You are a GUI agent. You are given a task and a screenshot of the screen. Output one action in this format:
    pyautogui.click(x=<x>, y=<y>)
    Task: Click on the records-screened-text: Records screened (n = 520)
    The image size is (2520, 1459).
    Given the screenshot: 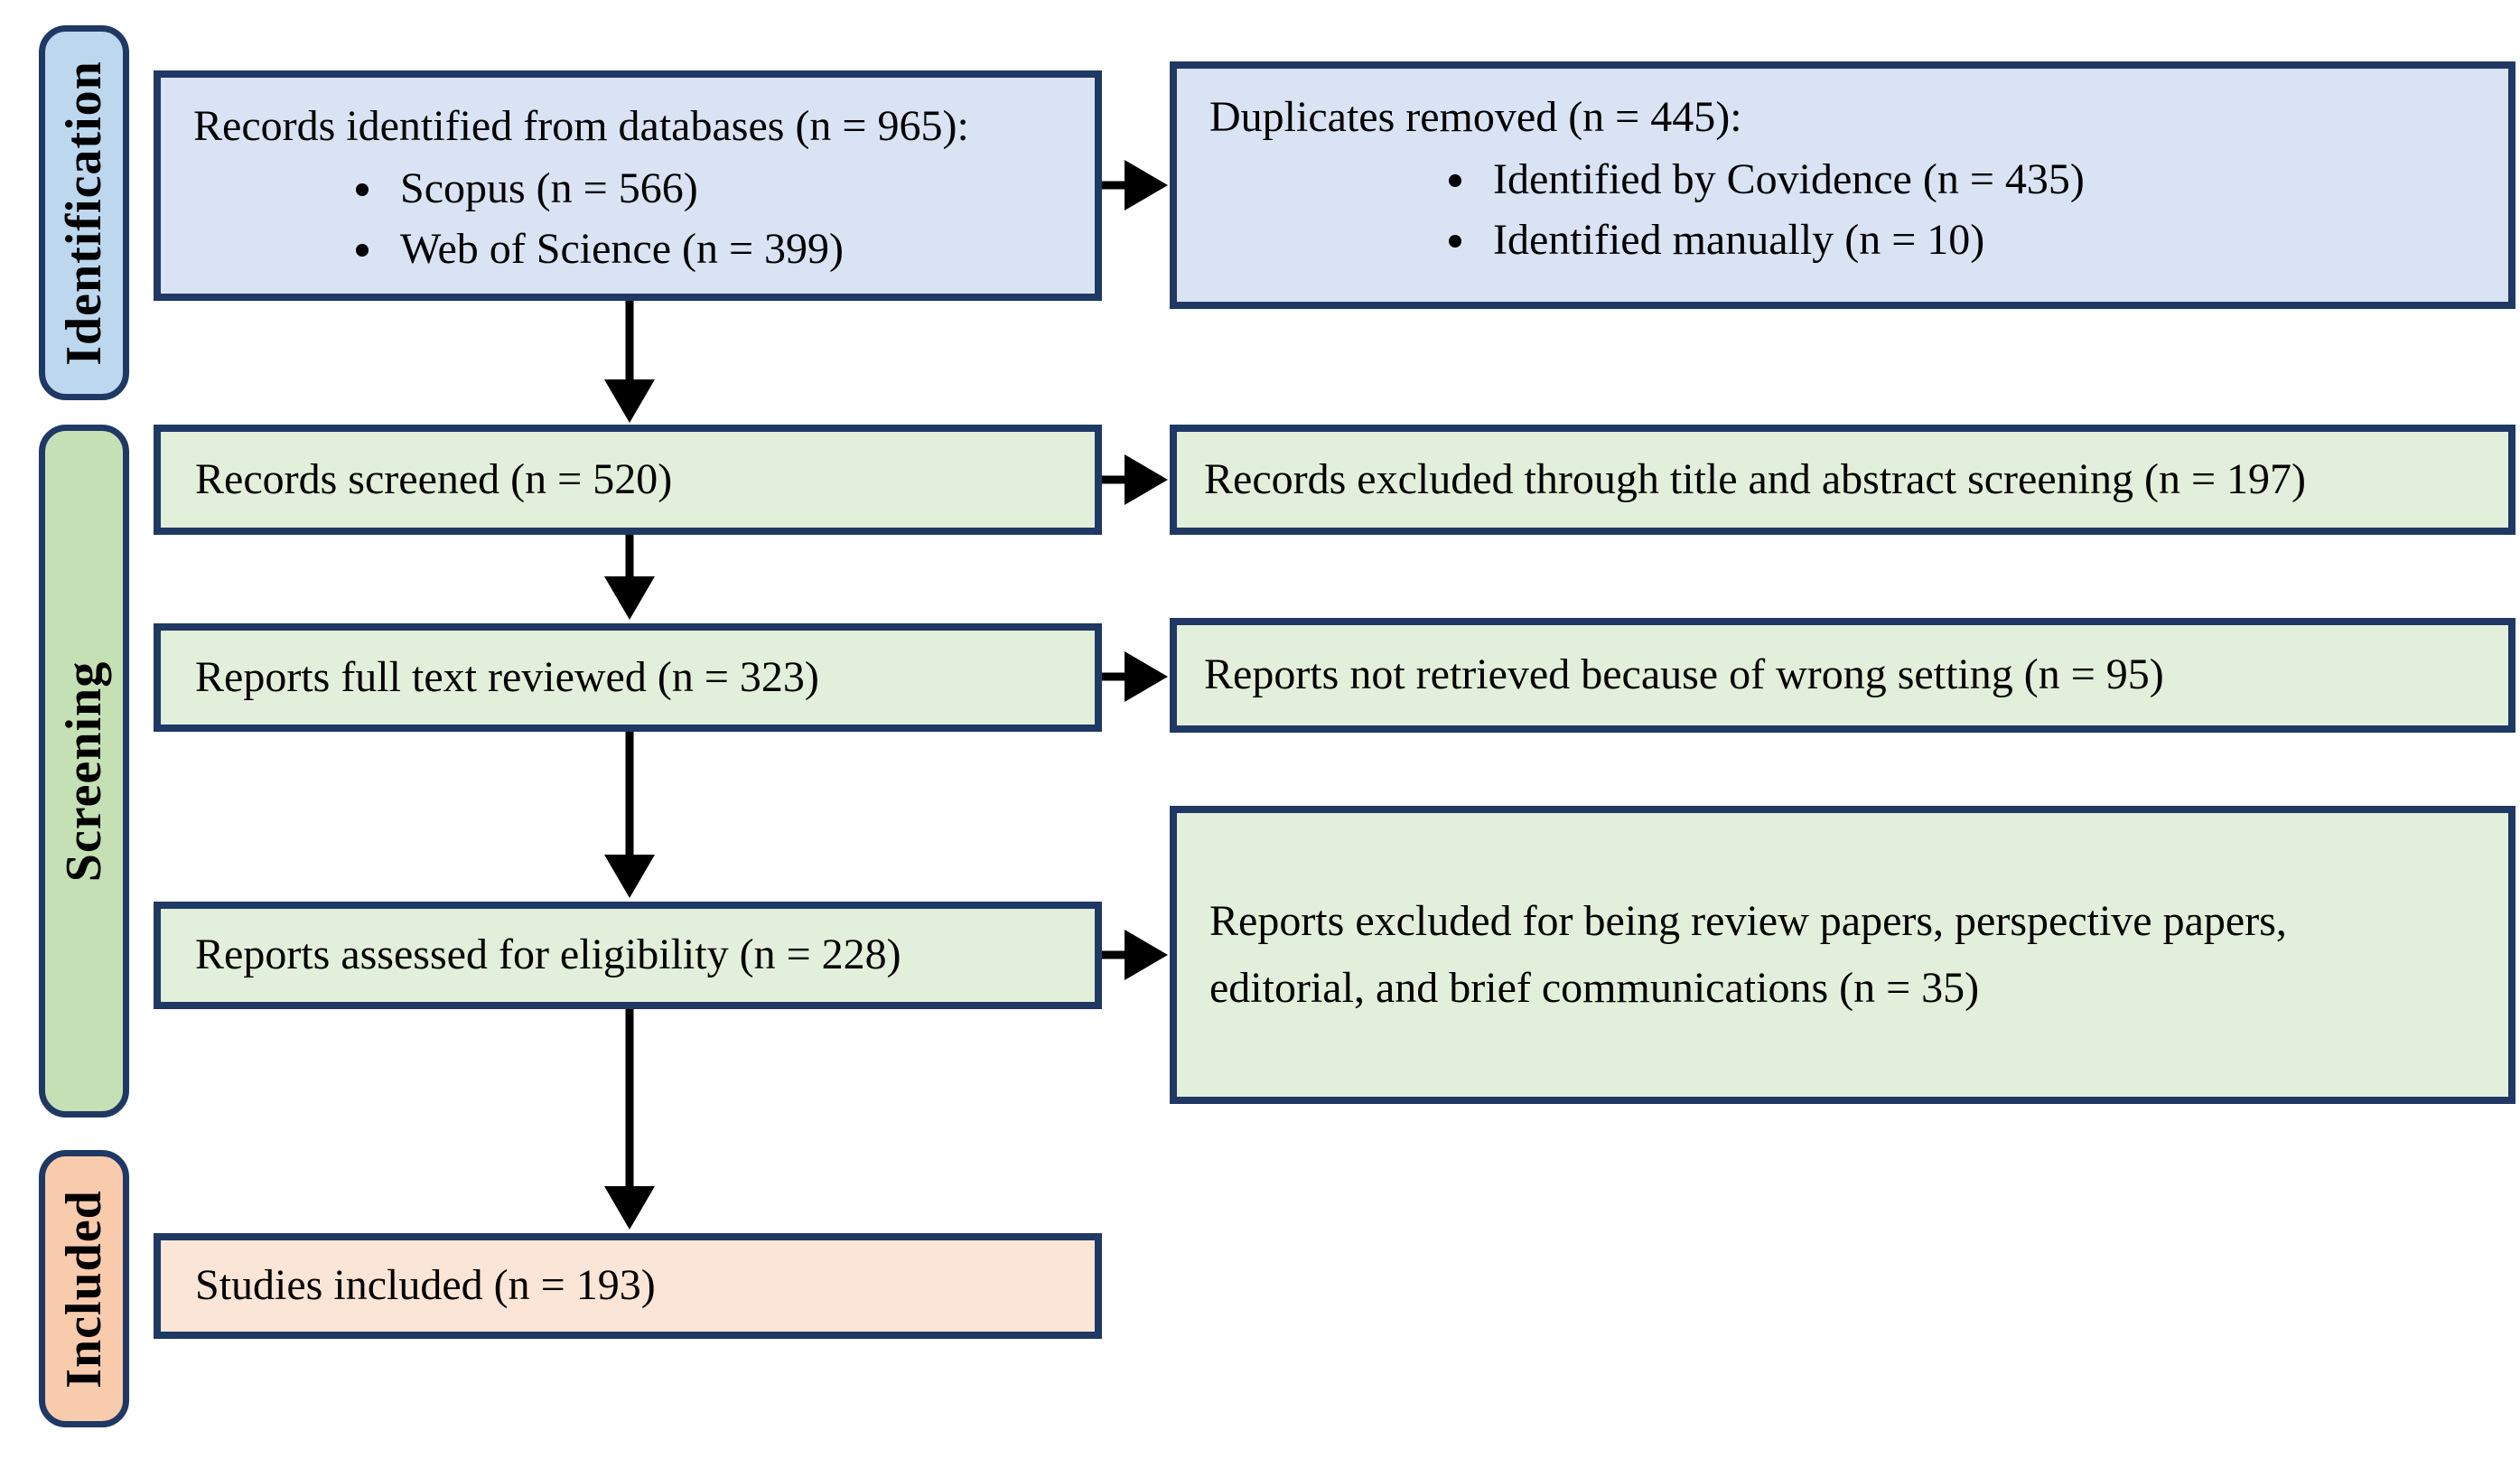 What is the action you would take?
    pyautogui.click(x=434, y=478)
    